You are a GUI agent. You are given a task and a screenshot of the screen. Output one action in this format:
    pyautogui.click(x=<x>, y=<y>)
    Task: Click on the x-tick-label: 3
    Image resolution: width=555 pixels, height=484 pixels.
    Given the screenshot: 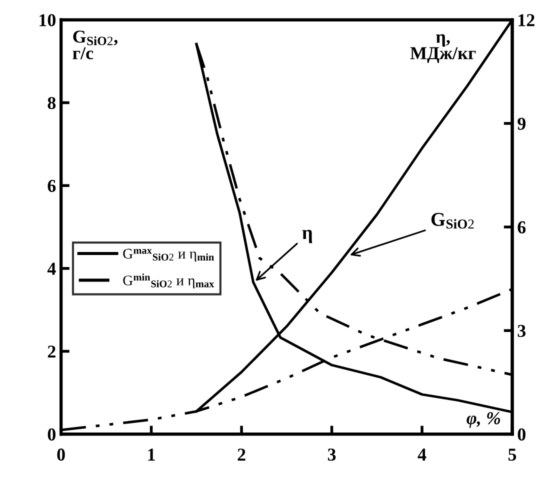 What is the action you would take?
    pyautogui.click(x=332, y=454)
    